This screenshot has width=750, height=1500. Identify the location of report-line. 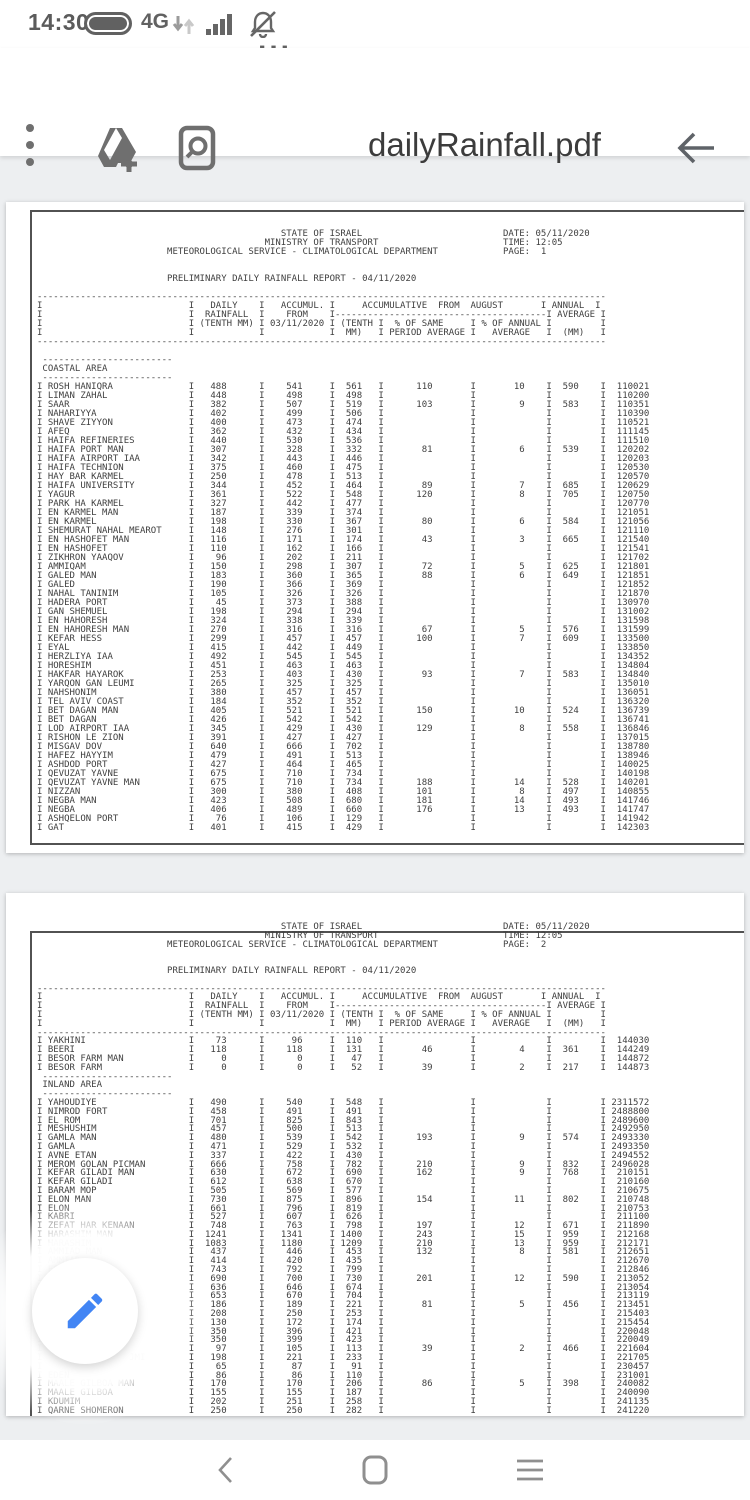
(343, 261).